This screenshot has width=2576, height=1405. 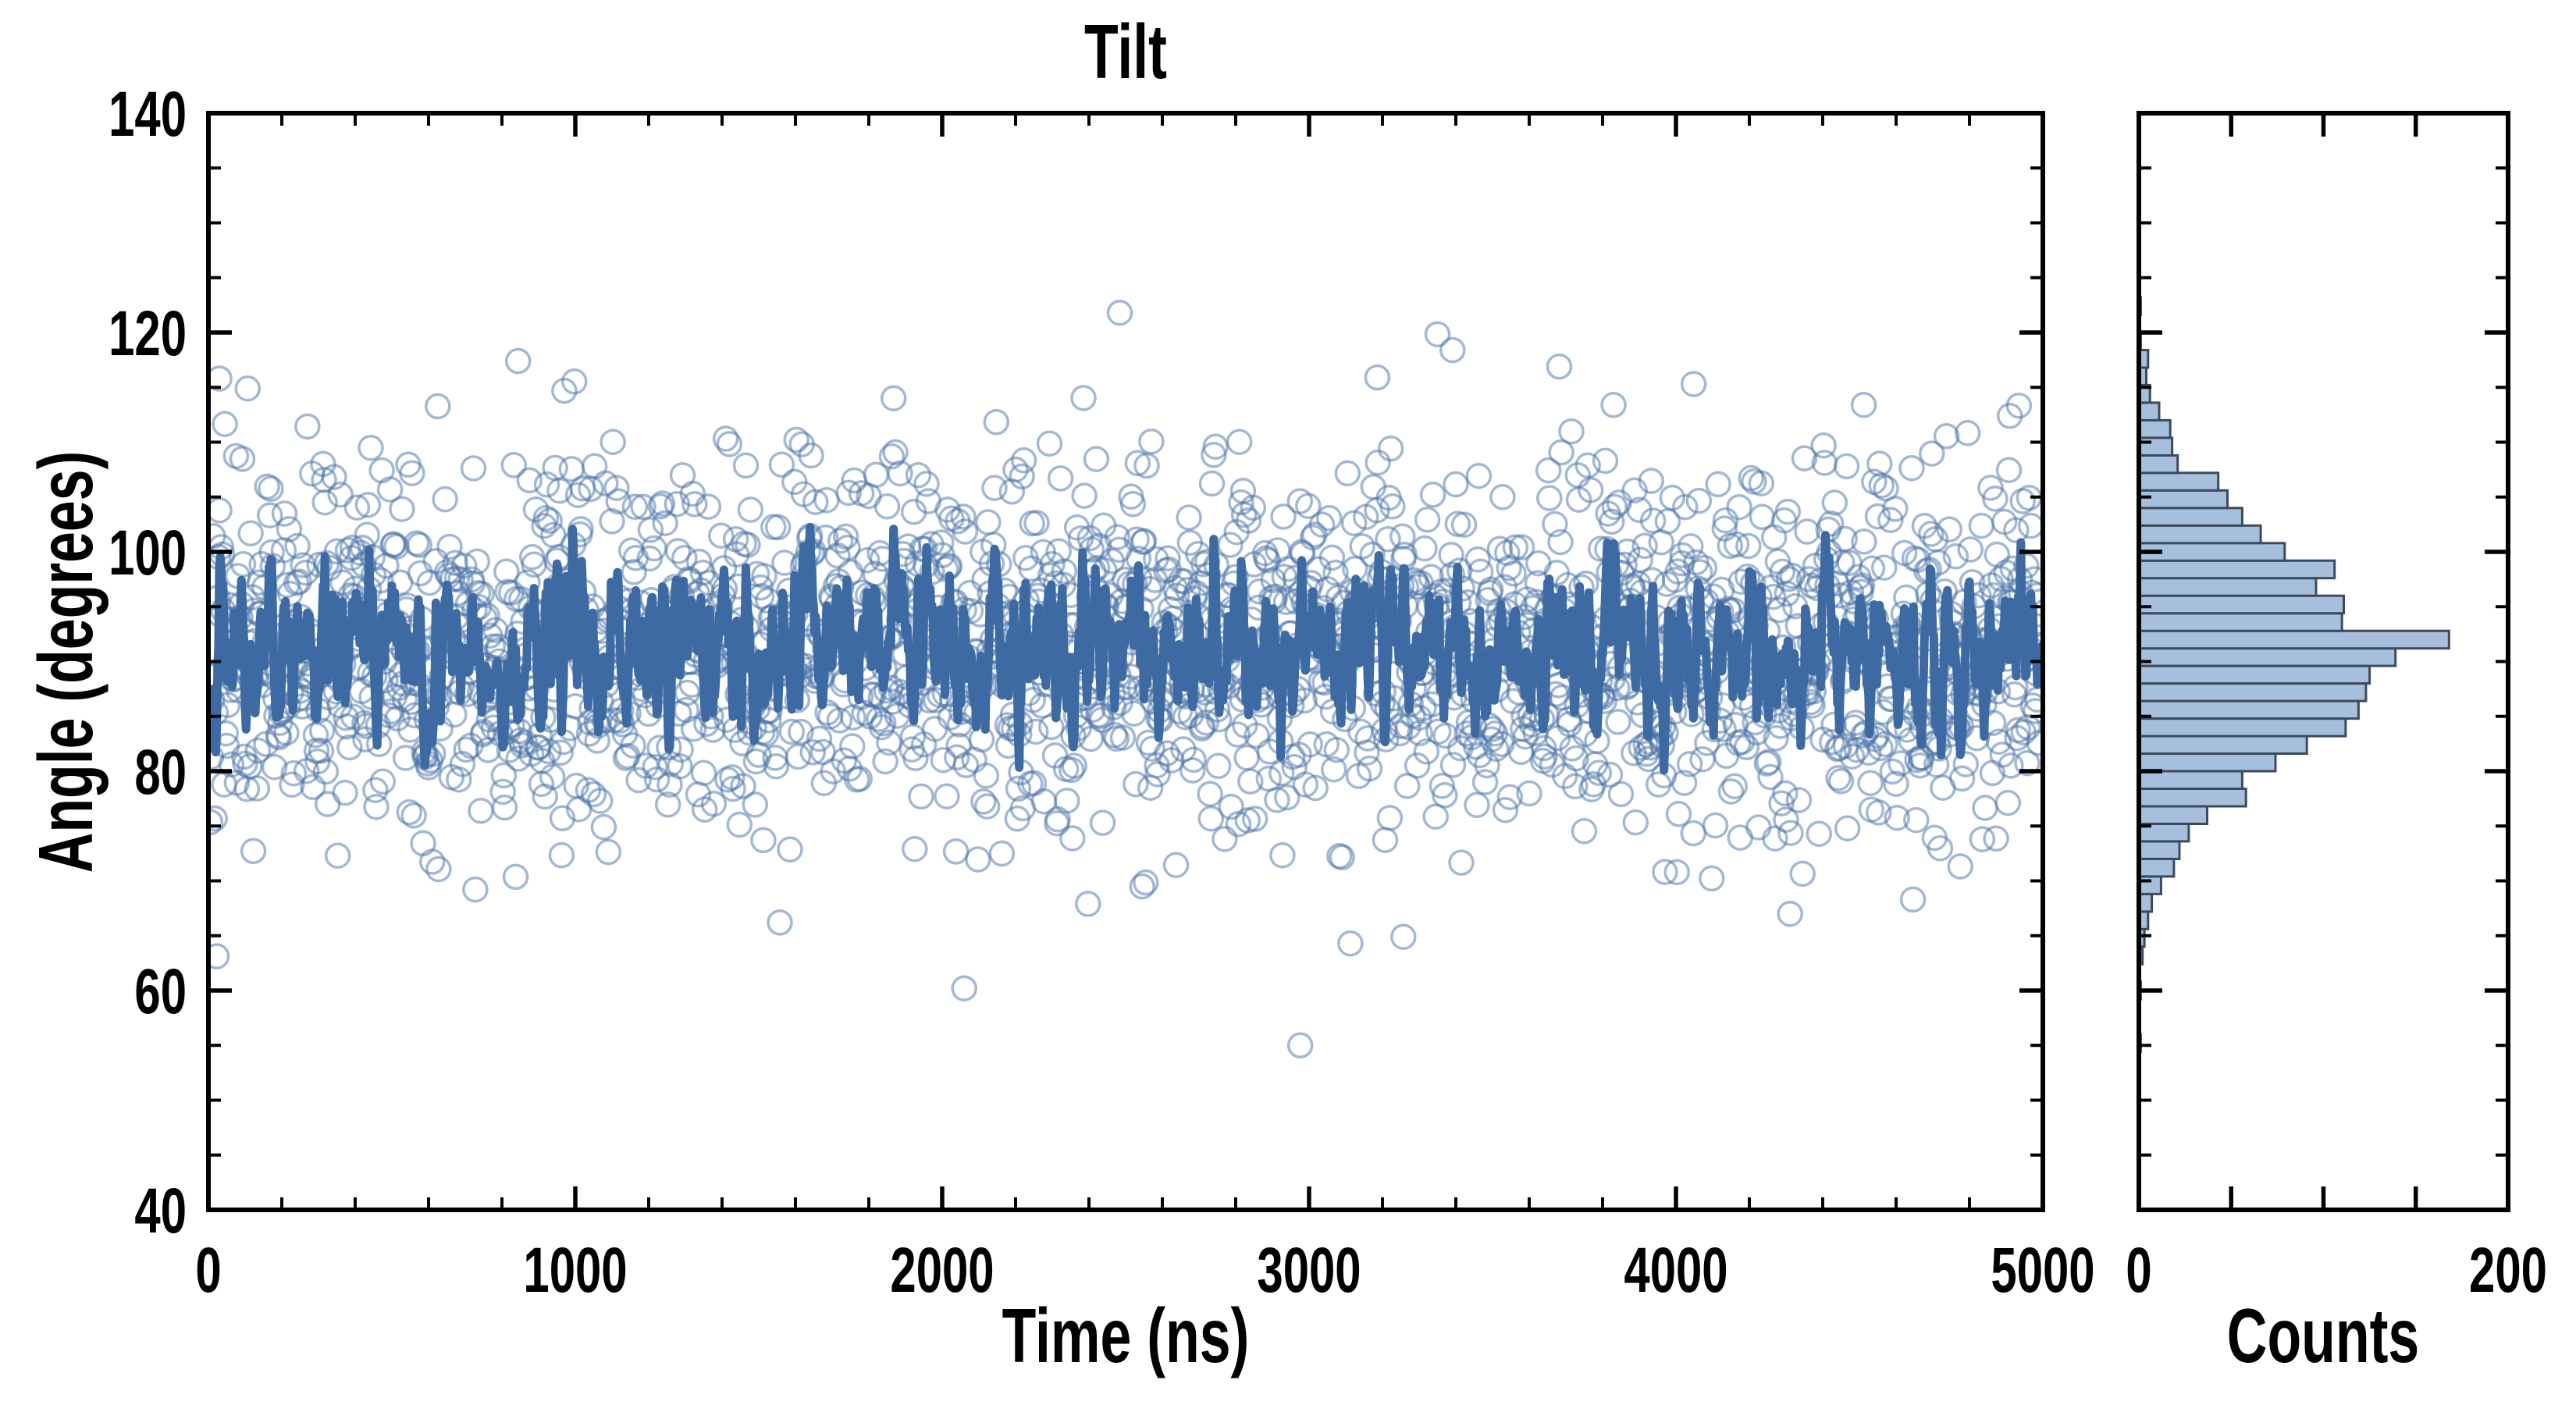 I want to click on x-tick-label: 2000, so click(x=942, y=1271).